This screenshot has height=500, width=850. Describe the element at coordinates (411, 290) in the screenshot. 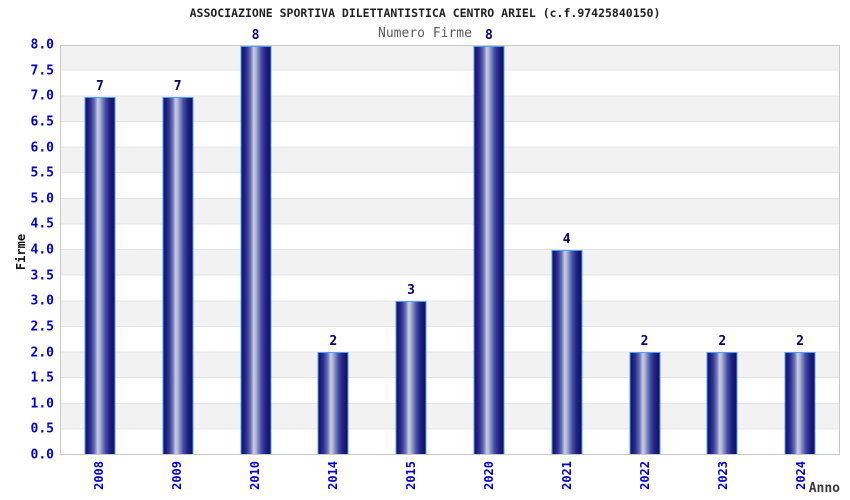

I see `bar-value-label: 3` at that location.